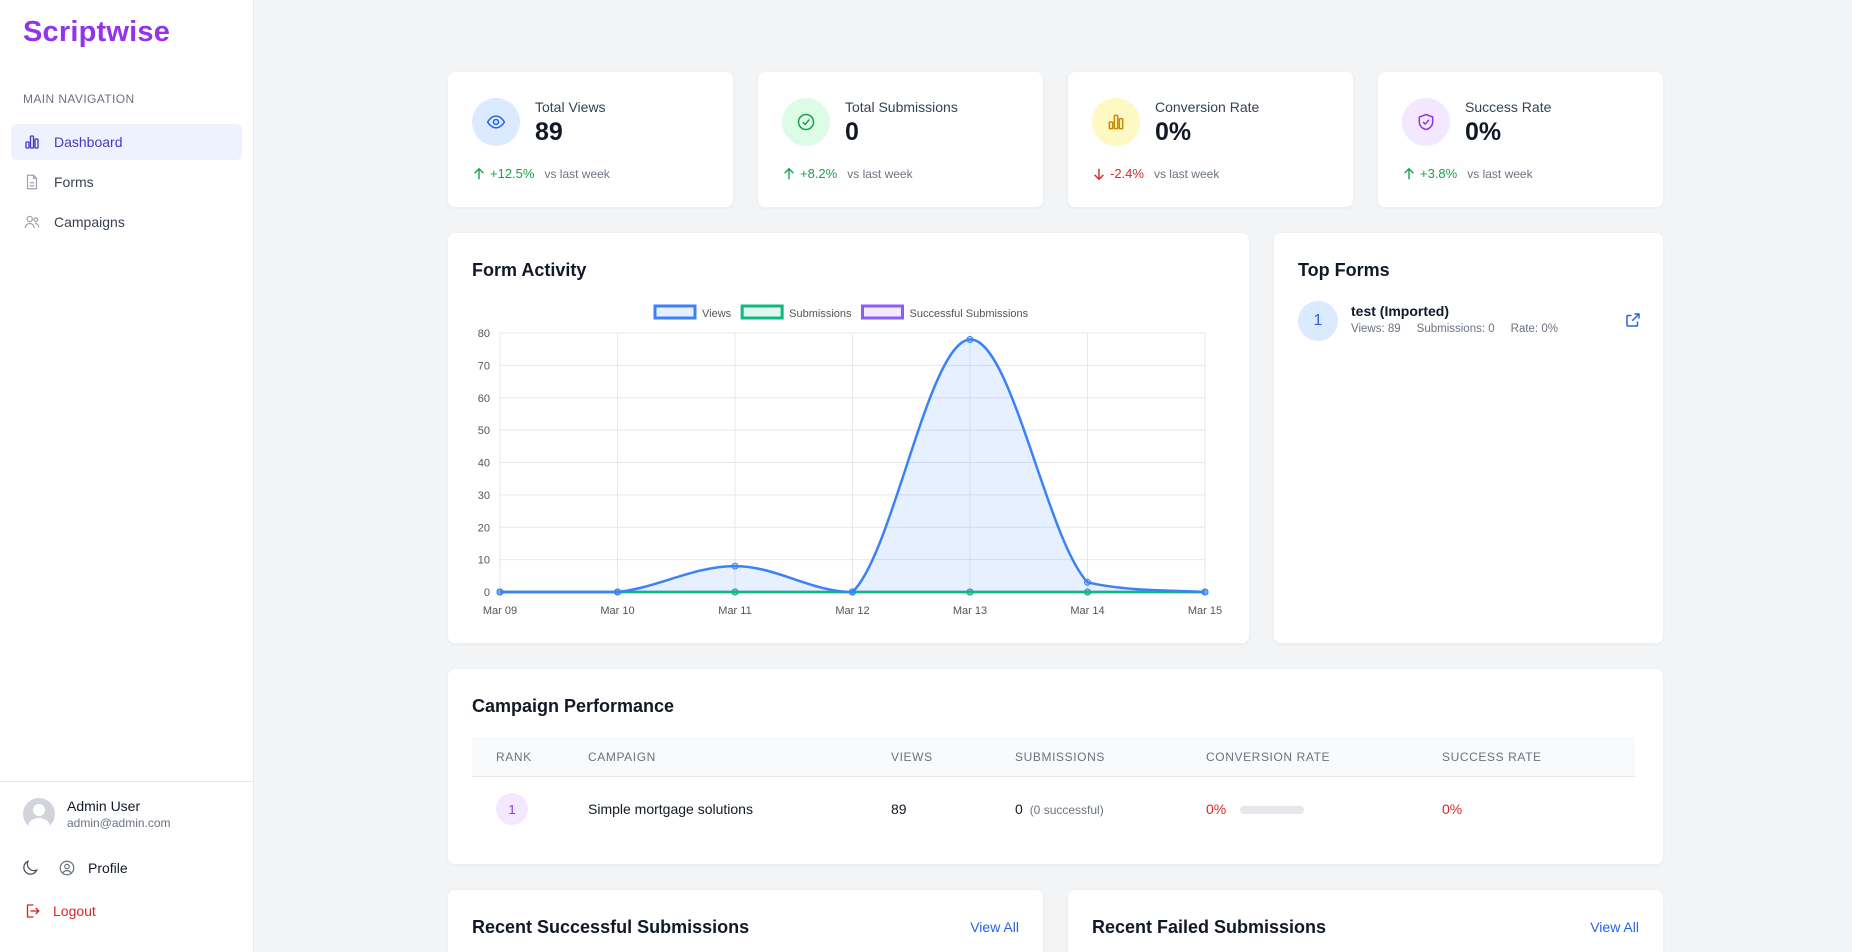 The image size is (1852, 952). Describe the element at coordinates (1127, 173) in the screenshot. I see `change-percent: -2.4%` at that location.